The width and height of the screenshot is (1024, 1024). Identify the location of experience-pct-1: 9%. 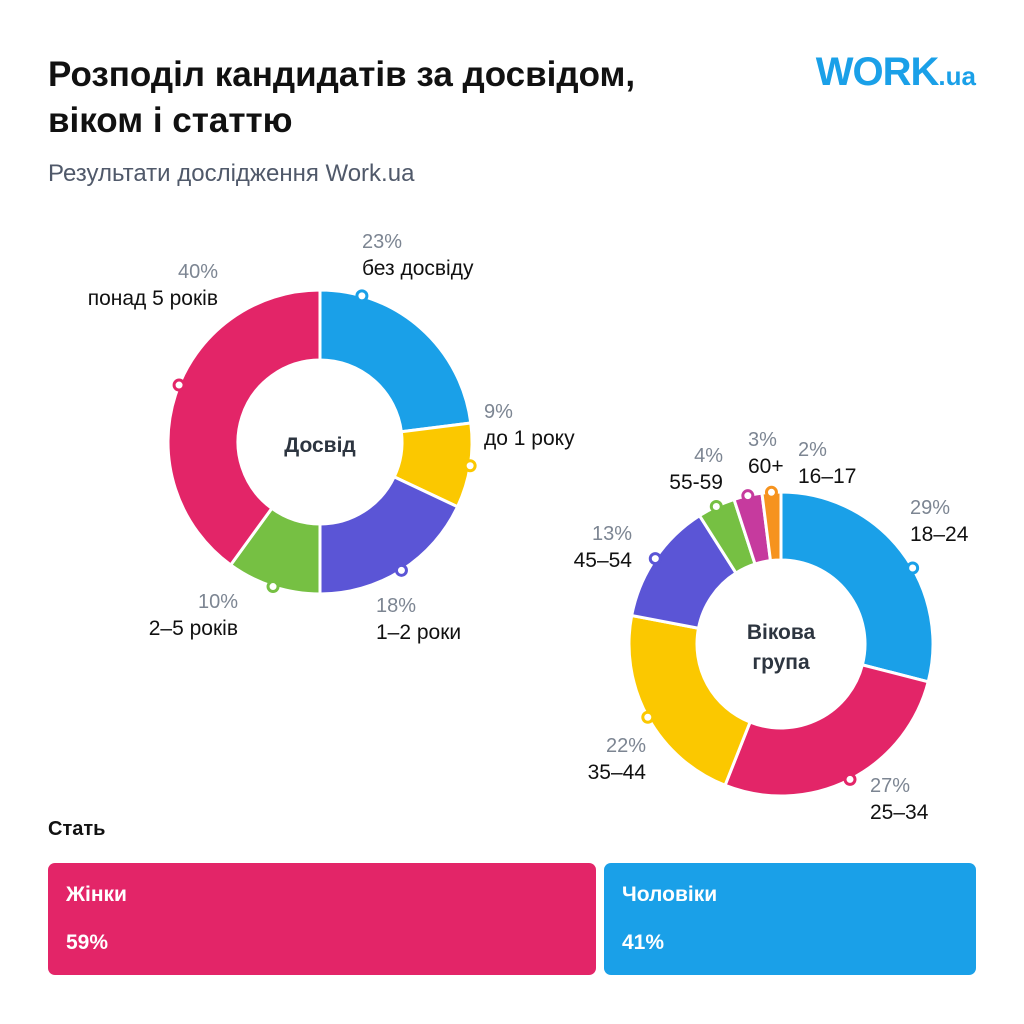
(498, 412).